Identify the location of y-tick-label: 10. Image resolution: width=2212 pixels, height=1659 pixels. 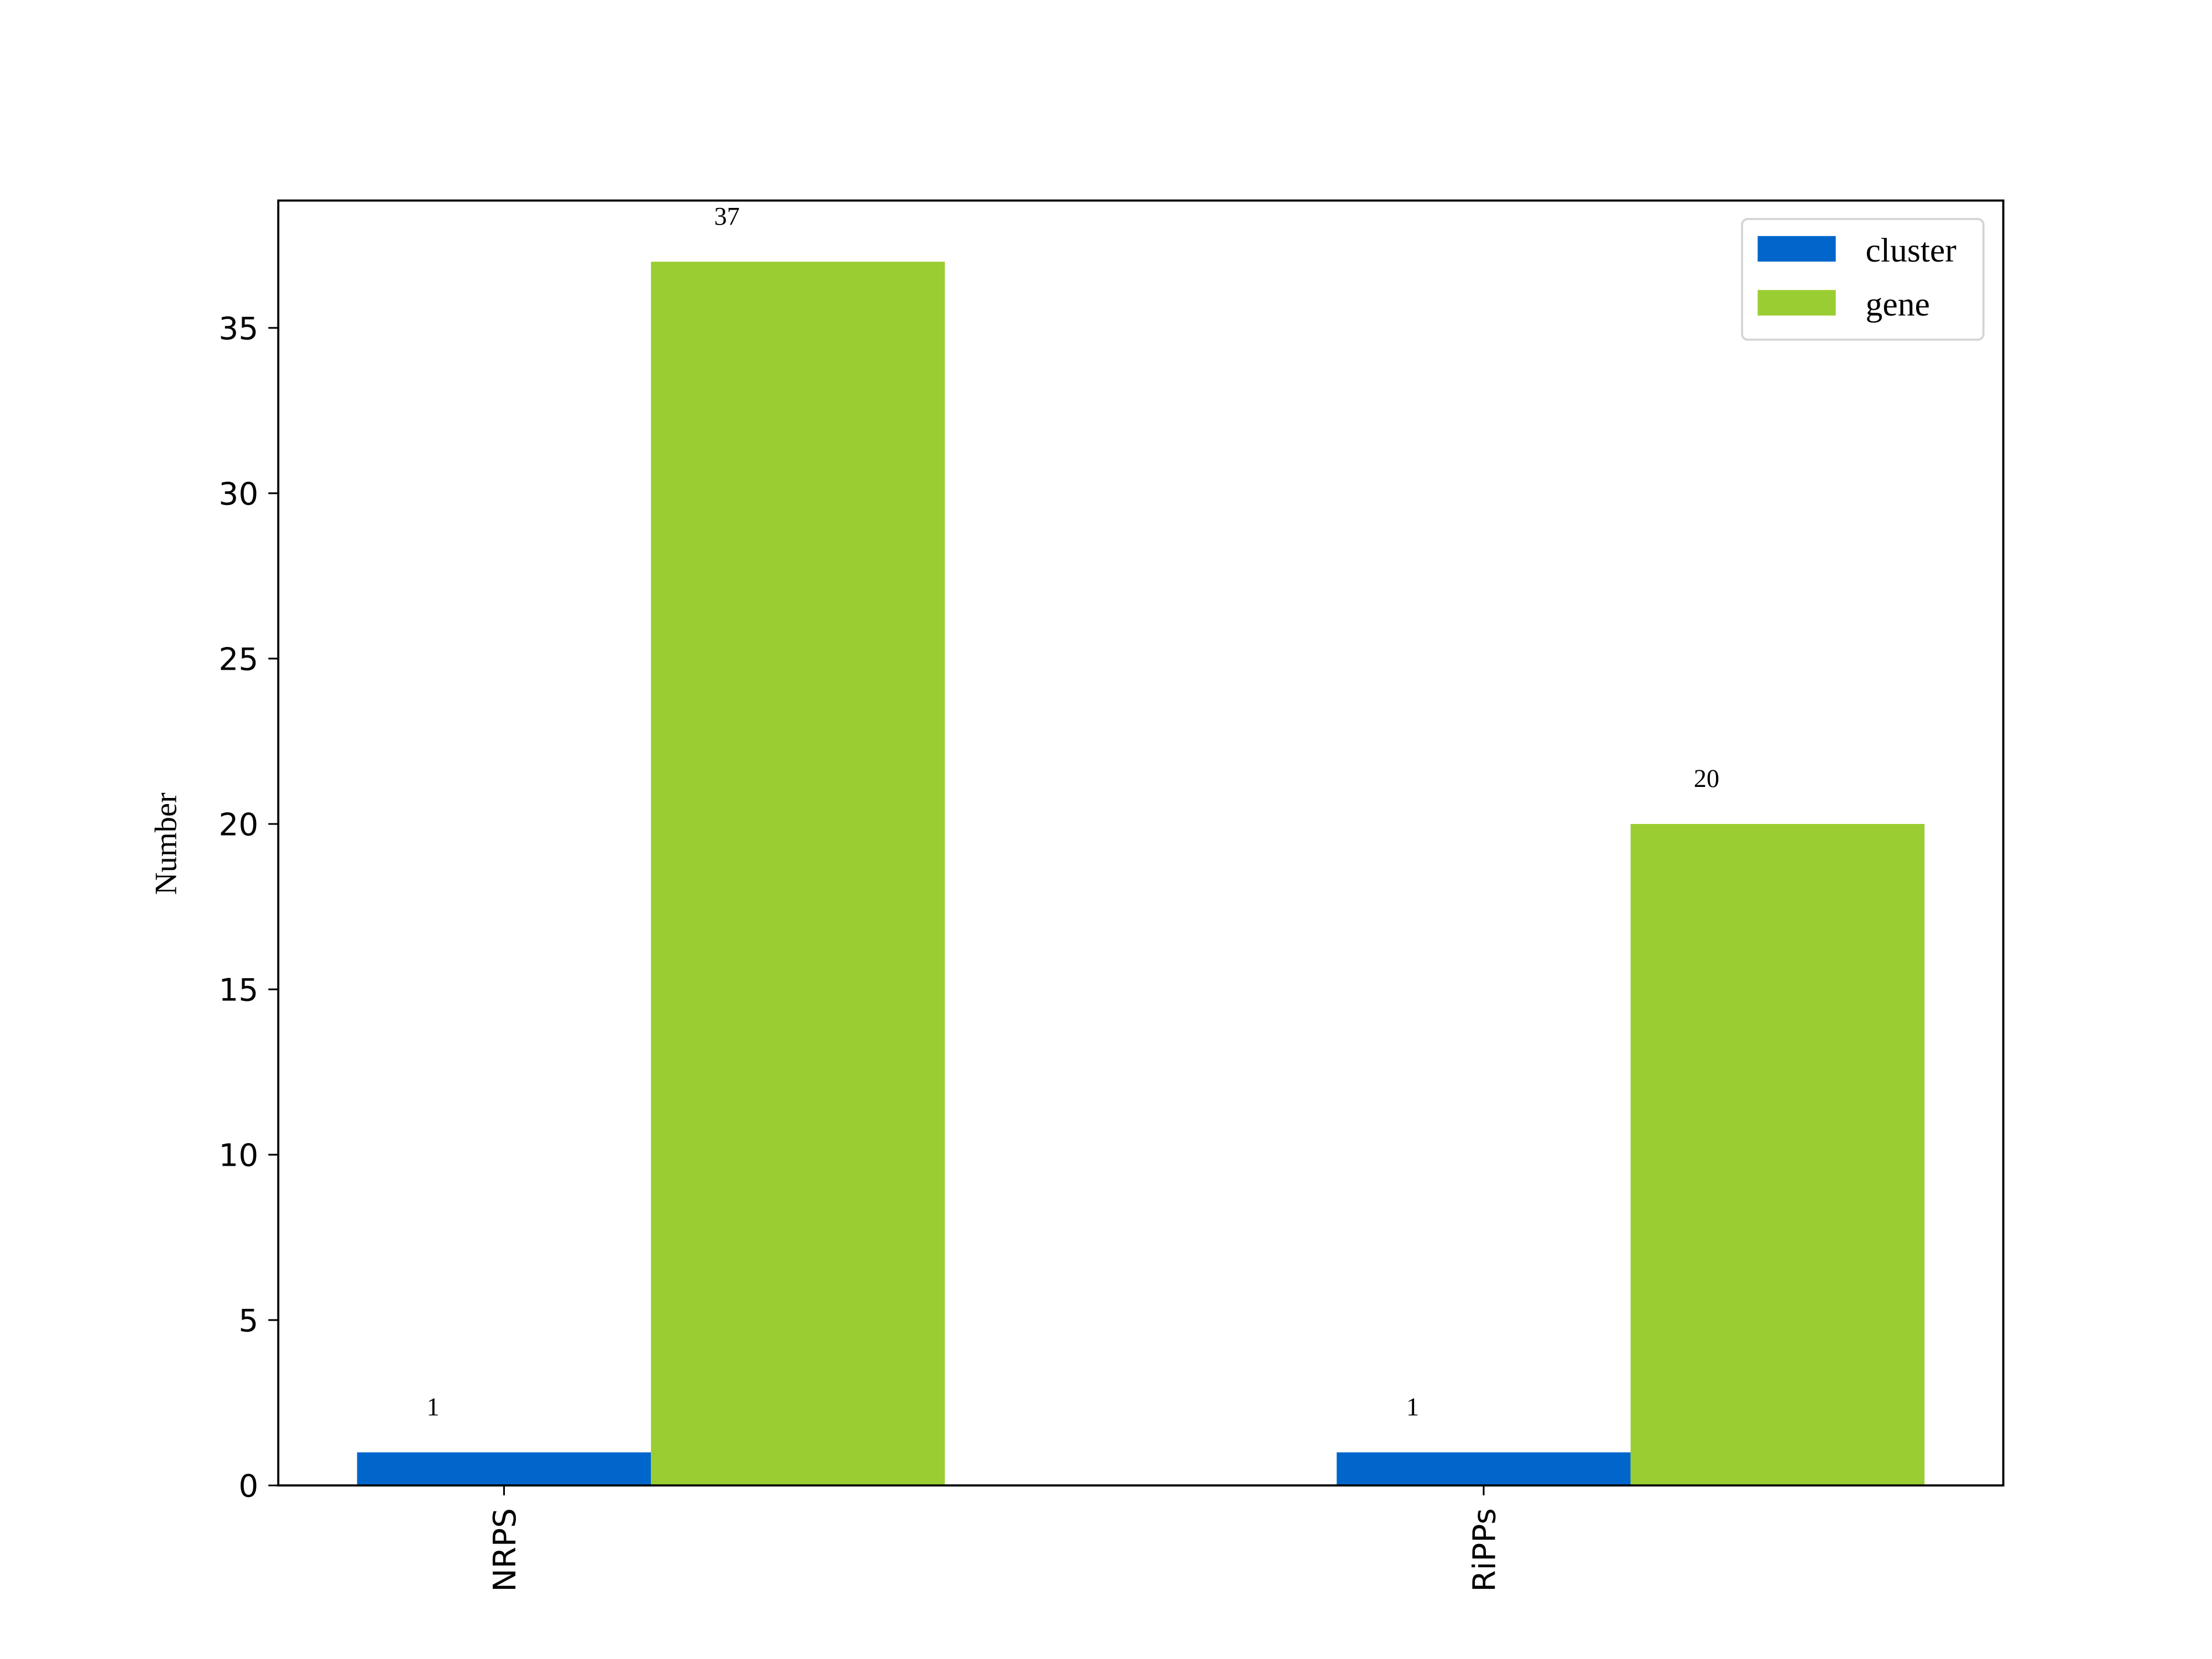
(238, 1156).